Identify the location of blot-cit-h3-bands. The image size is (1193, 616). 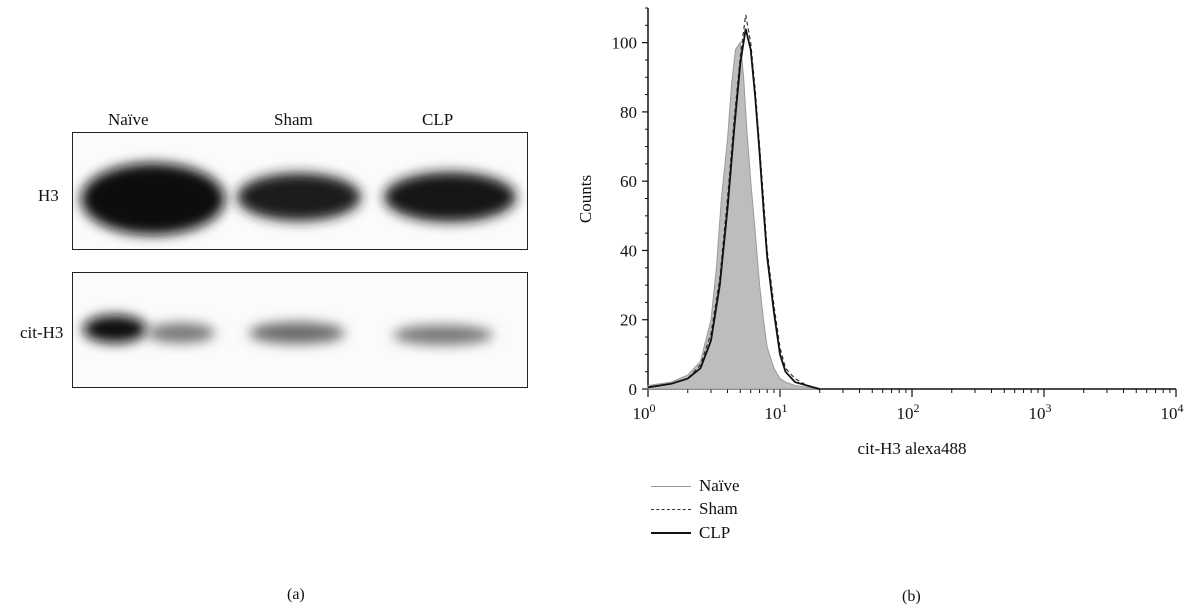
(288, 330).